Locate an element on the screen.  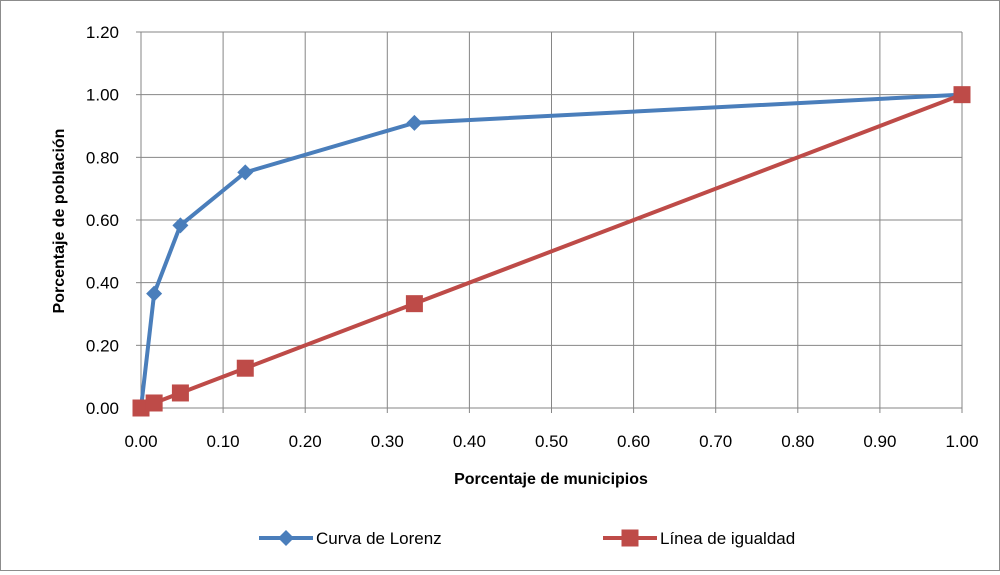
legend-item-0: Curva de Lorenz is located at coordinates (350, 538).